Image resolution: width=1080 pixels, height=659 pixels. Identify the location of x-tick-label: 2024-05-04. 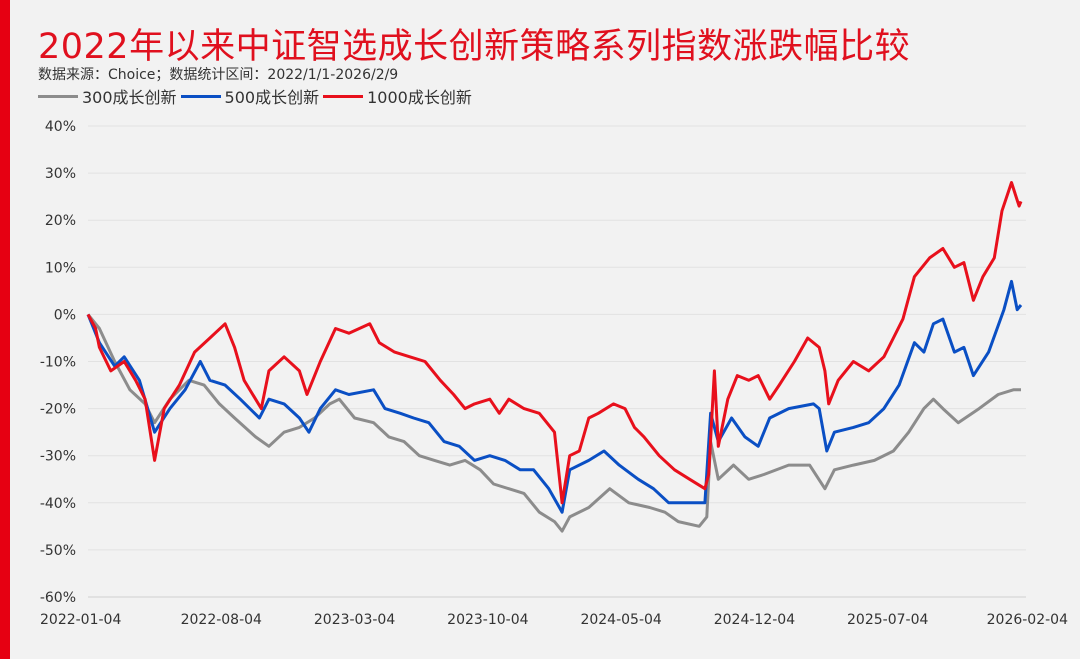
(620, 620).